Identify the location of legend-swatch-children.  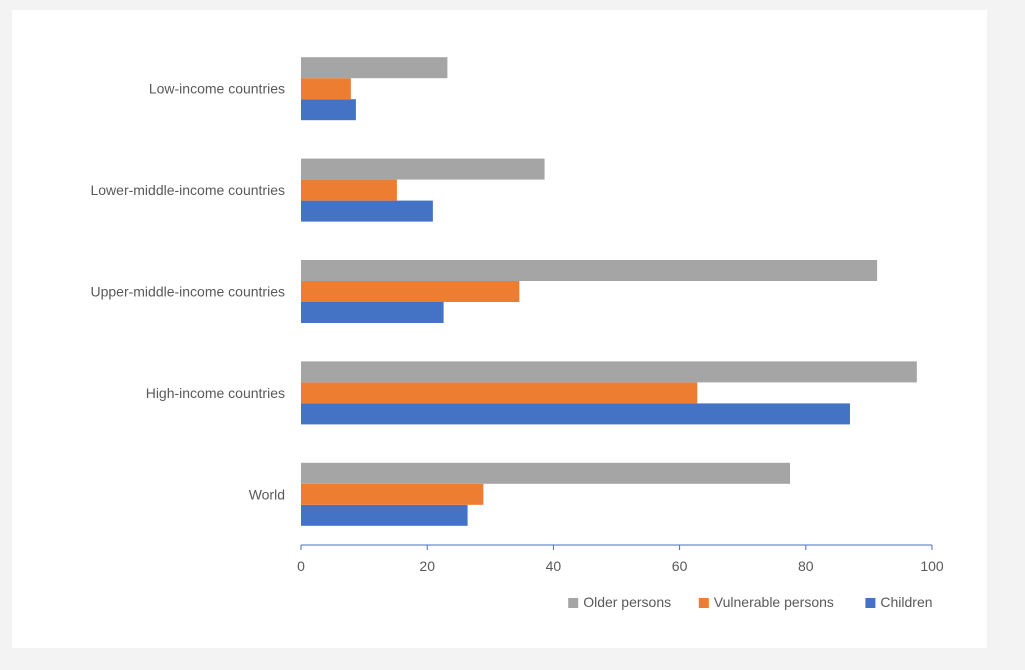
(870, 603).